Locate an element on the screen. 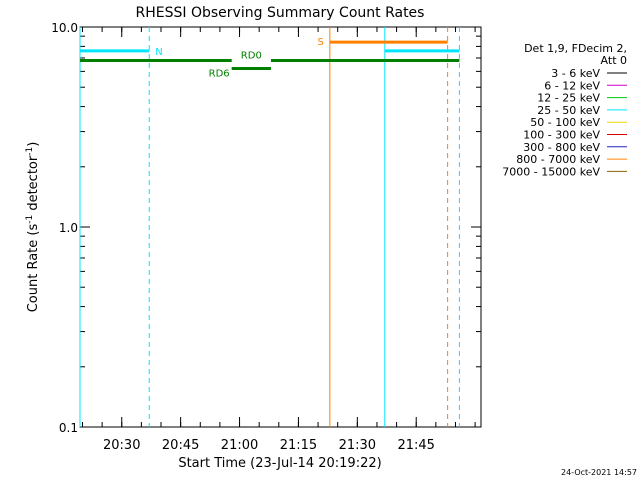  y-axis-label-base: Count Rate (s is located at coordinates (33, 268).